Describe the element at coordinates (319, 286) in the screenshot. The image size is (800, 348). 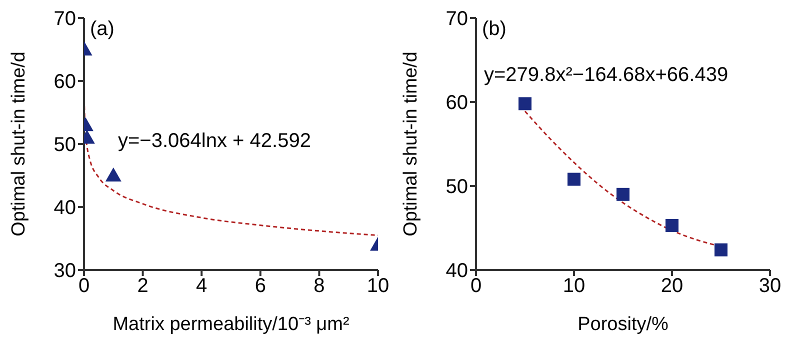
I see `x-tick-label: 8` at that location.